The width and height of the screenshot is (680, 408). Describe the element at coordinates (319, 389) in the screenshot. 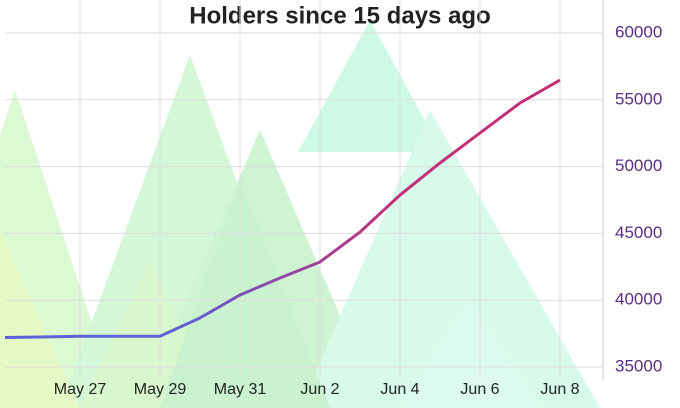

I see `x-tick-label: Jun 2` at that location.